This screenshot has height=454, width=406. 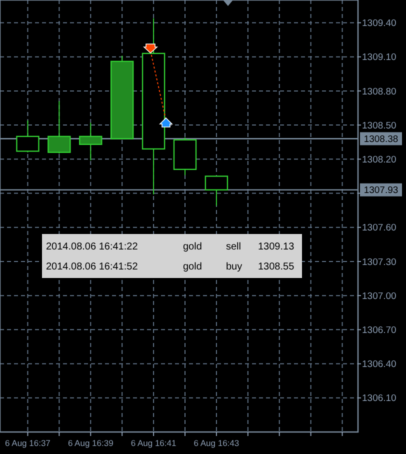 I want to click on annotation: buy, so click(x=234, y=267).